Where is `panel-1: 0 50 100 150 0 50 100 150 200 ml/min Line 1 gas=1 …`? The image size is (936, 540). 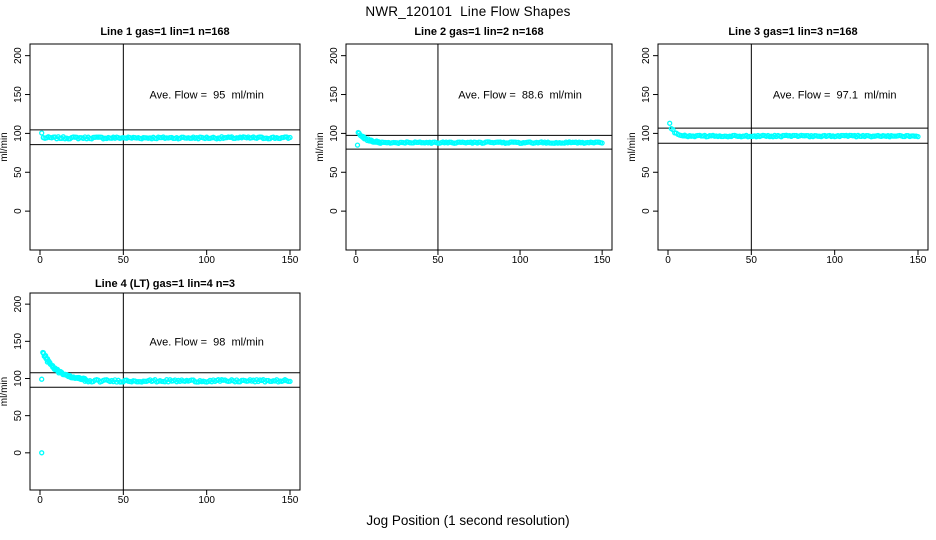
panel-1: 0 50 100 150 0 50 100 150 200 ml/min Line 1 gas=1 … is located at coordinates (150, 146).